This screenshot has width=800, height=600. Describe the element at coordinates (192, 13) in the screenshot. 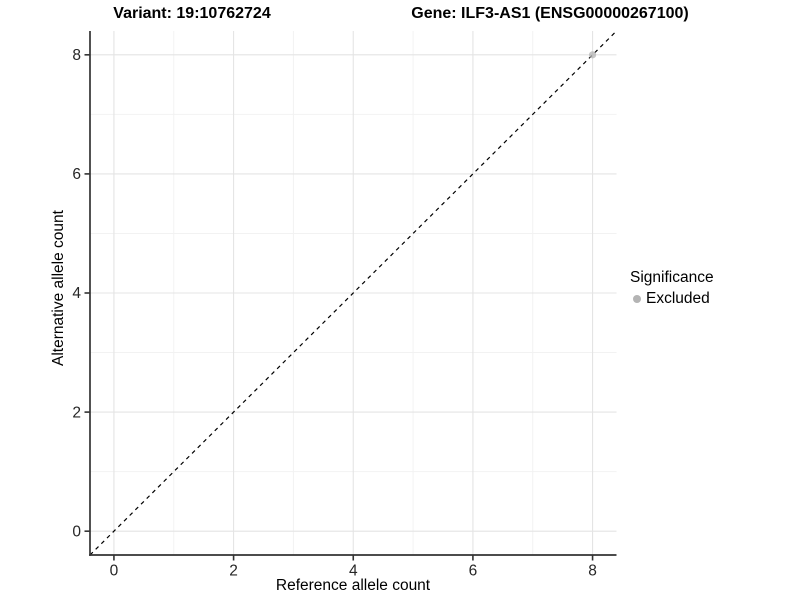

I see `variant-title: Variant: 19:10762724` at that location.